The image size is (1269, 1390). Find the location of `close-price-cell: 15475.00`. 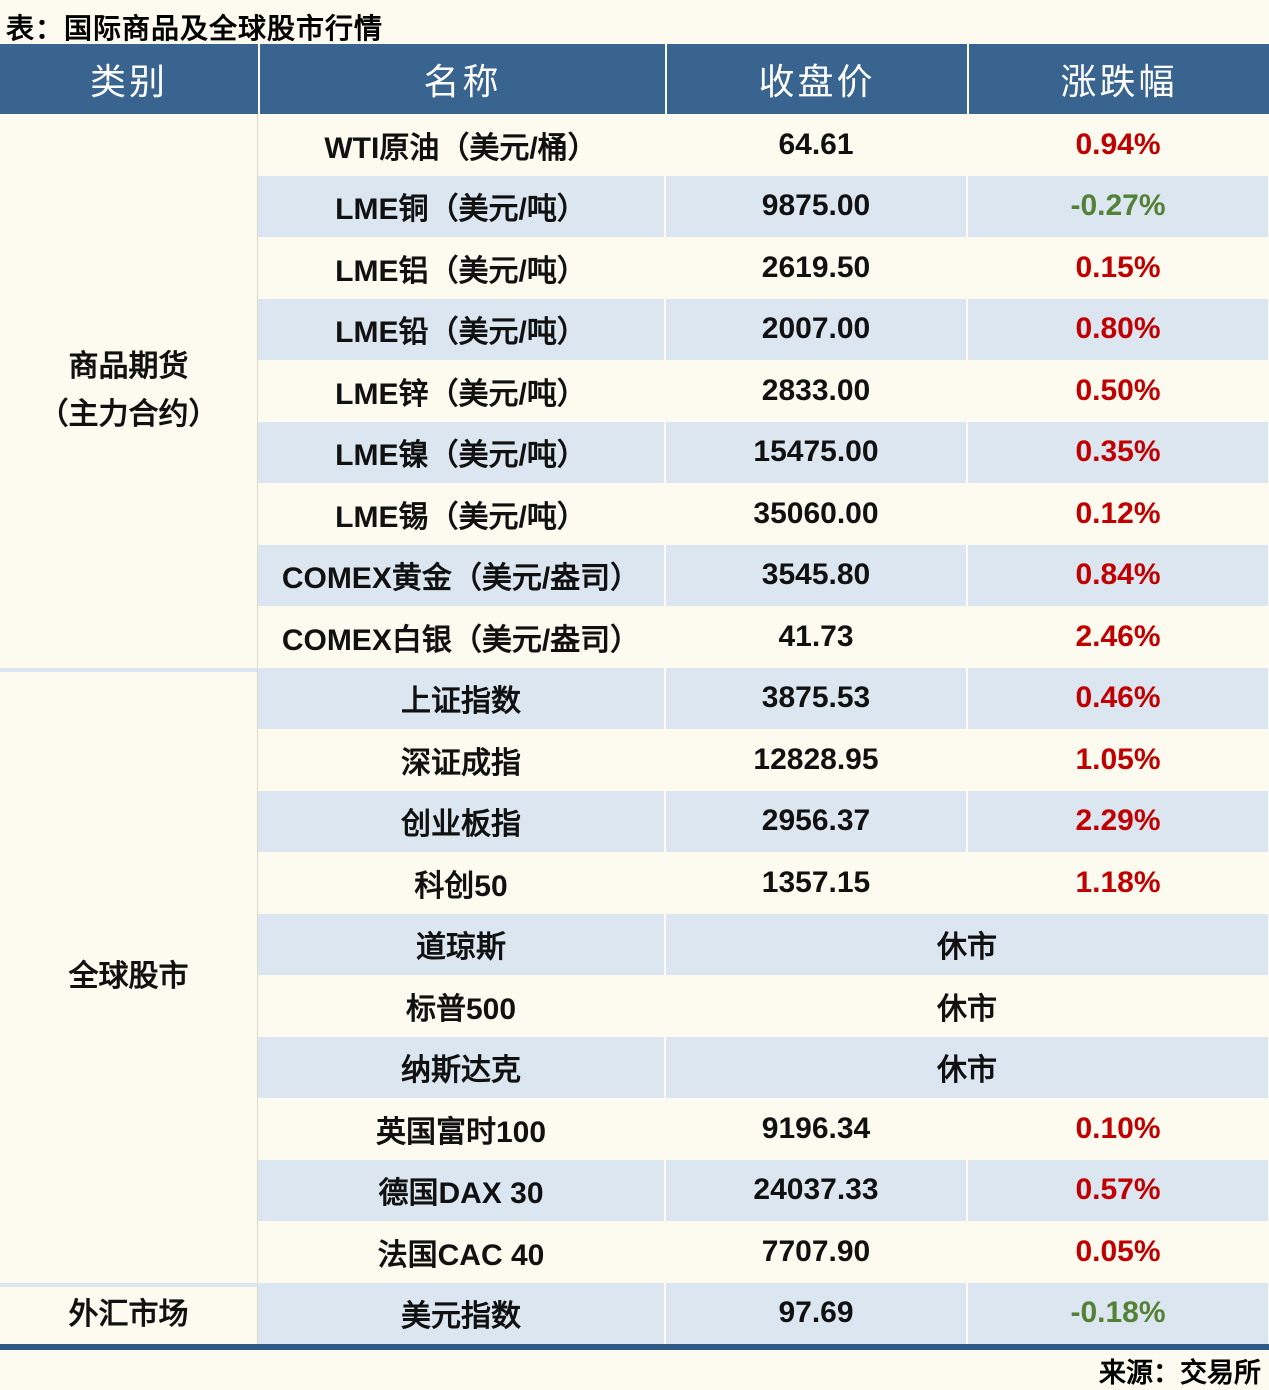

close-price-cell: 15475.00 is located at coordinates (815, 452).